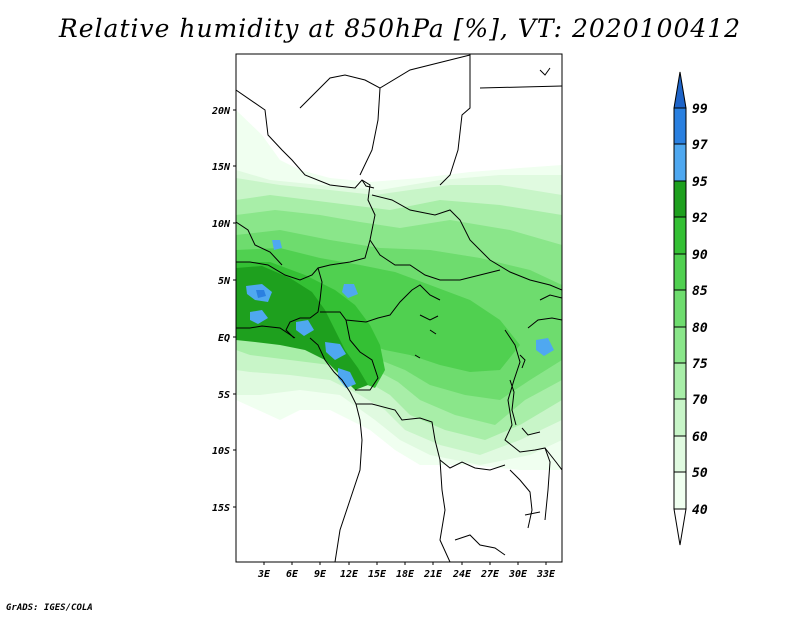 This screenshot has height=618, width=800. I want to click on lon-label: 27E, so click(490, 574).